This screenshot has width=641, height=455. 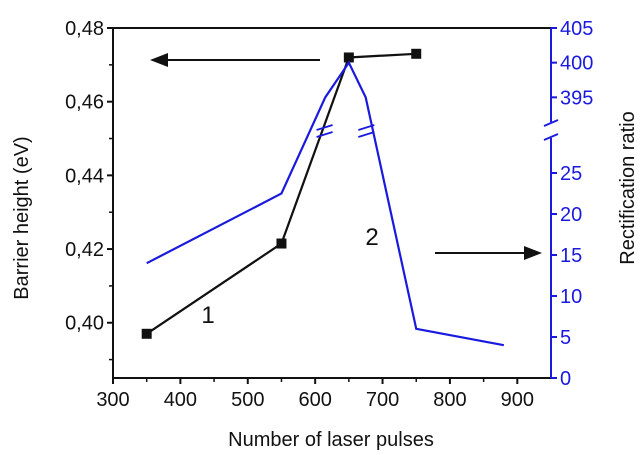 What do you see at coordinates (84, 250) in the screenshot?
I see `left-tick-label: 0,42` at bounding box center [84, 250].